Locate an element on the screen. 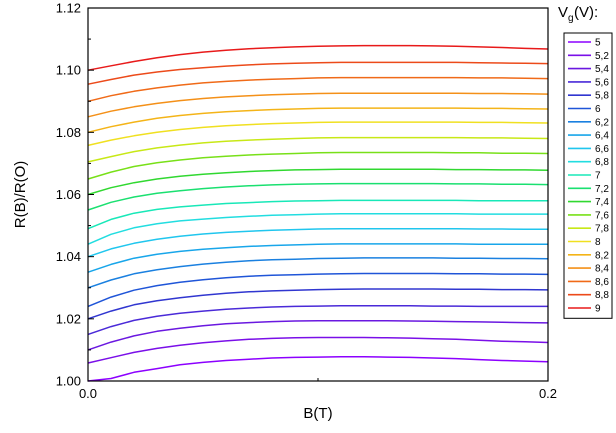 The width and height of the screenshot is (616, 433). legend-title: V g (V): is located at coordinates (578, 14).